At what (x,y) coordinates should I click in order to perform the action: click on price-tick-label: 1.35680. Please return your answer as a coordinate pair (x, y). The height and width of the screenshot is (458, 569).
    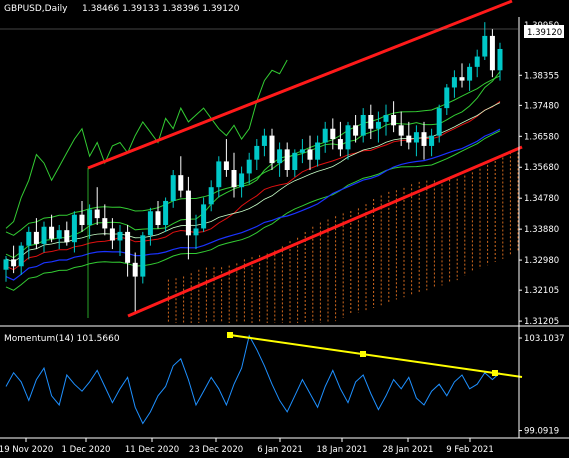
    Looking at the image, I should click on (541, 168).